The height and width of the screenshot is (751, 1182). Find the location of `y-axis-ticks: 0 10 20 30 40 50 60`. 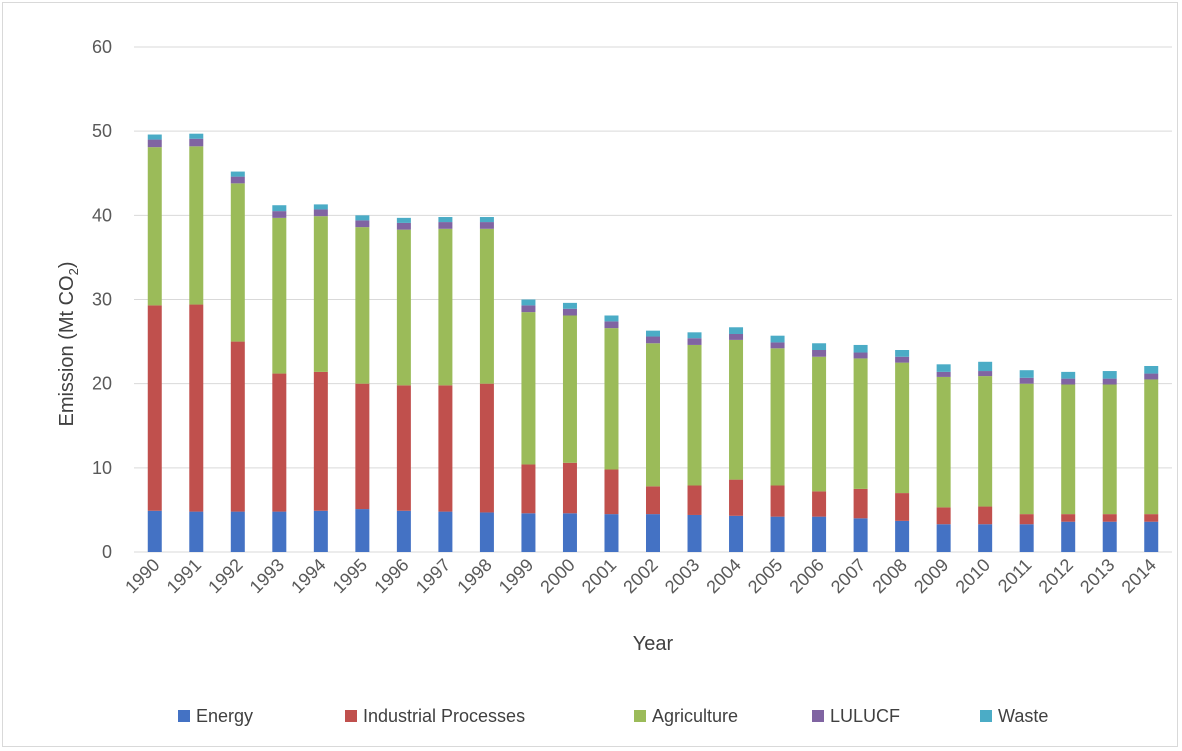

y-axis-ticks: 0 10 20 30 40 50 60 is located at coordinates (102, 299).